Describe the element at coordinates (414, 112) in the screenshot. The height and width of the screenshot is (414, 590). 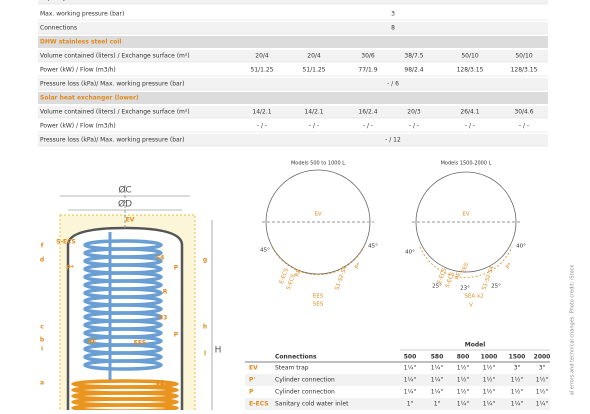
I see `cell: 20/3` at that location.